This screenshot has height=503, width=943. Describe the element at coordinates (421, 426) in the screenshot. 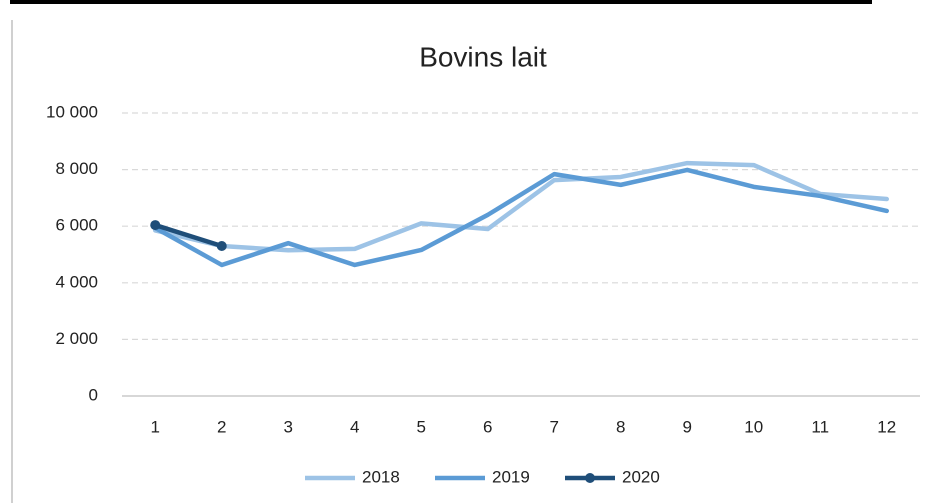

I see `x-tick-label: 5` at that location.